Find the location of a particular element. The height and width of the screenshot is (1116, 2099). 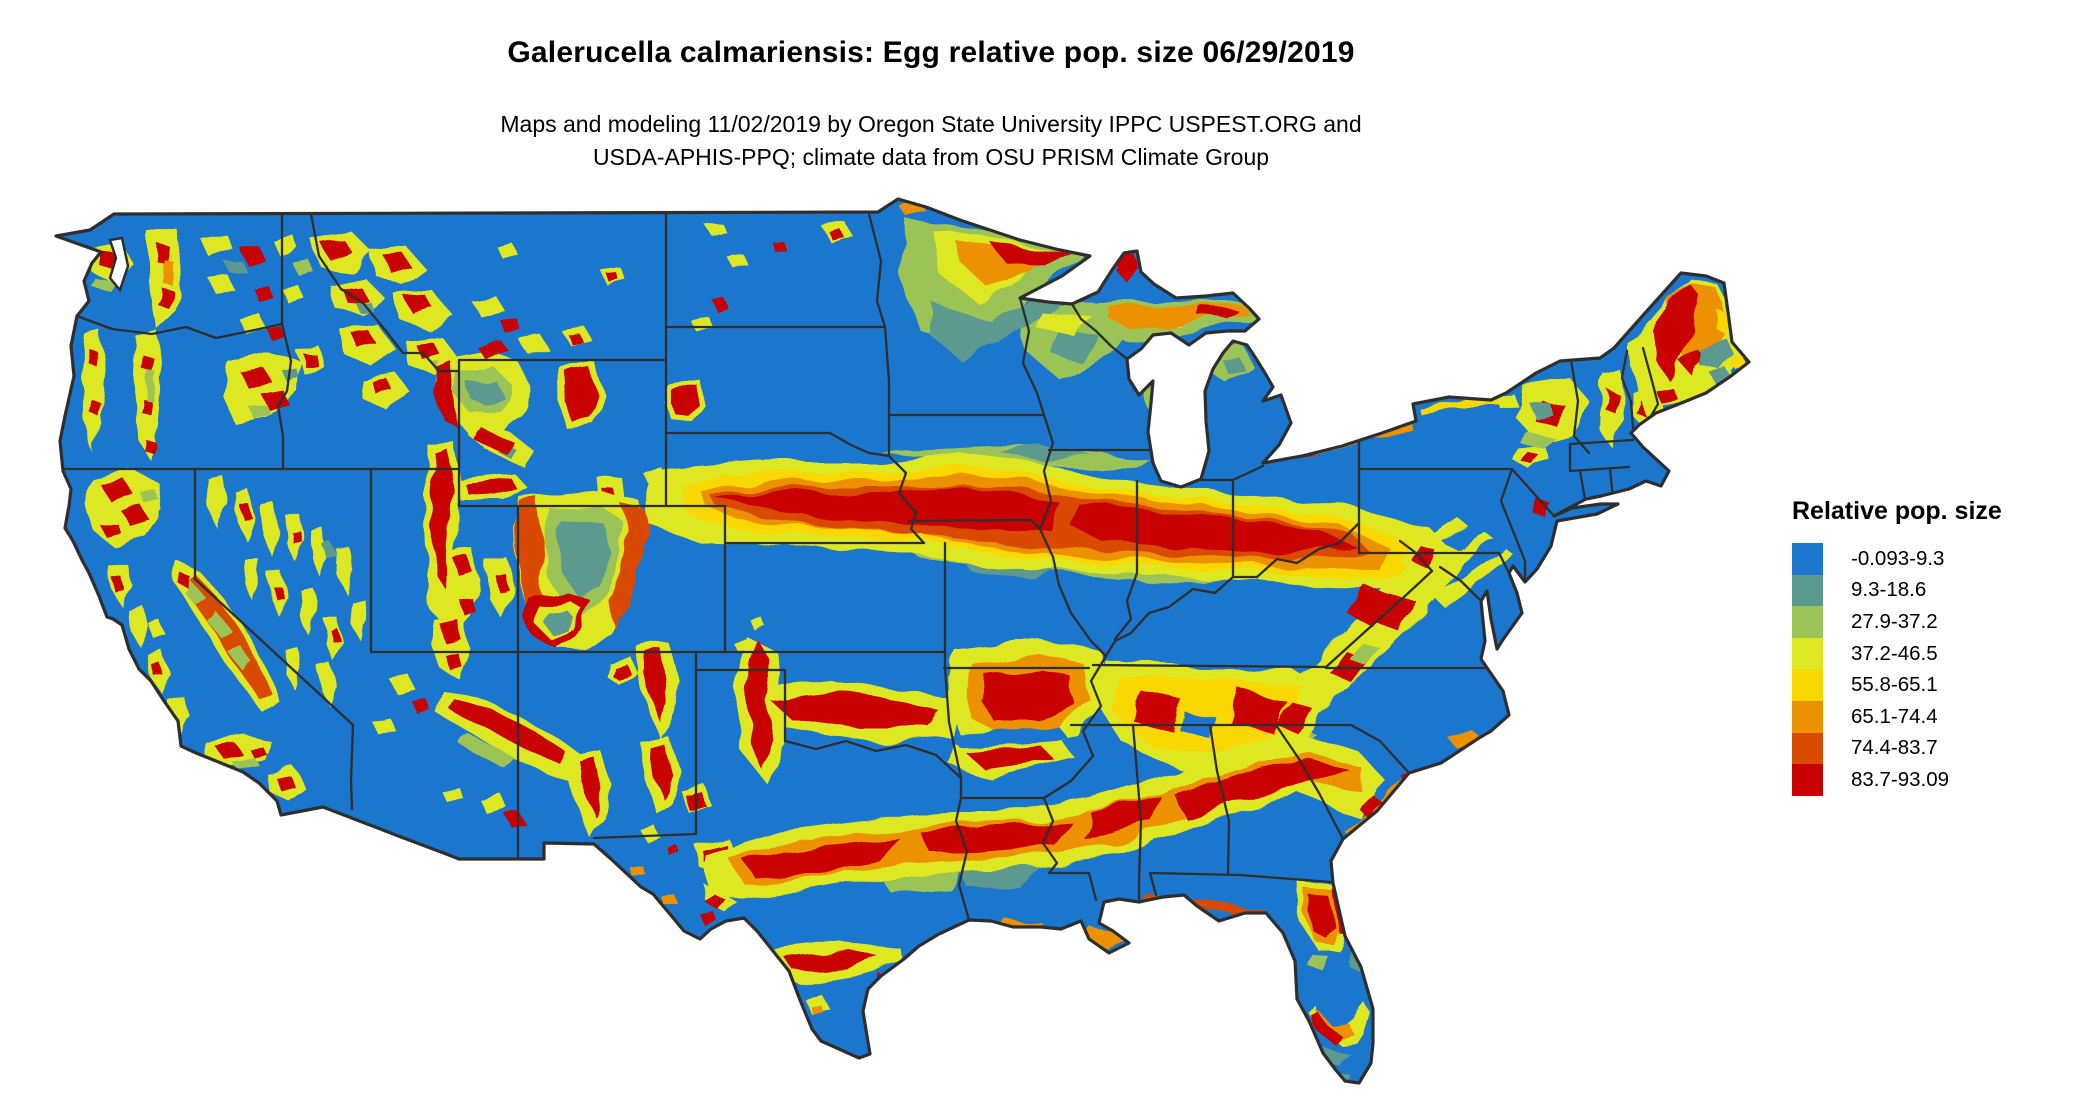

legend-item: -0.093-9.3 is located at coordinates (1942, 559).